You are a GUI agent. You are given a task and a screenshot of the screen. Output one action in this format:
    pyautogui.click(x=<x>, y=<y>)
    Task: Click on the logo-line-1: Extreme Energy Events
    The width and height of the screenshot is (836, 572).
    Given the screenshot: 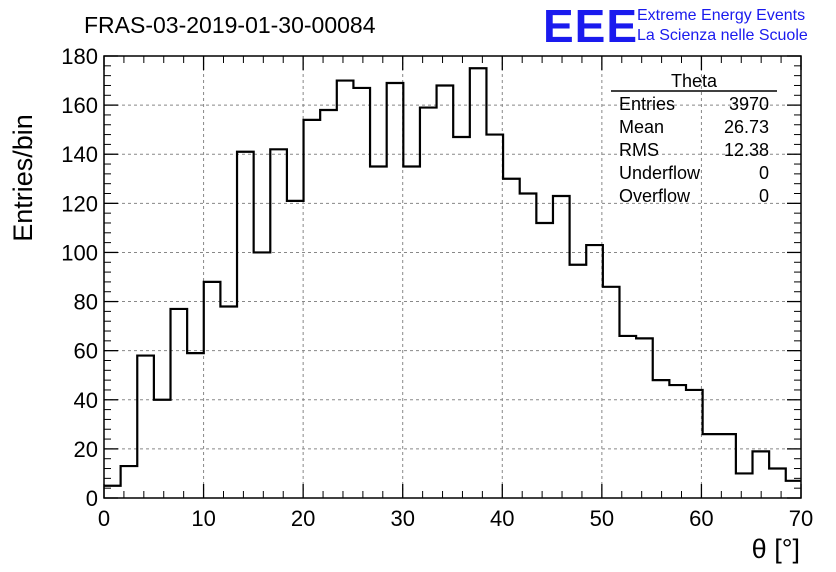 What is the action you would take?
    pyautogui.click(x=721, y=15)
    